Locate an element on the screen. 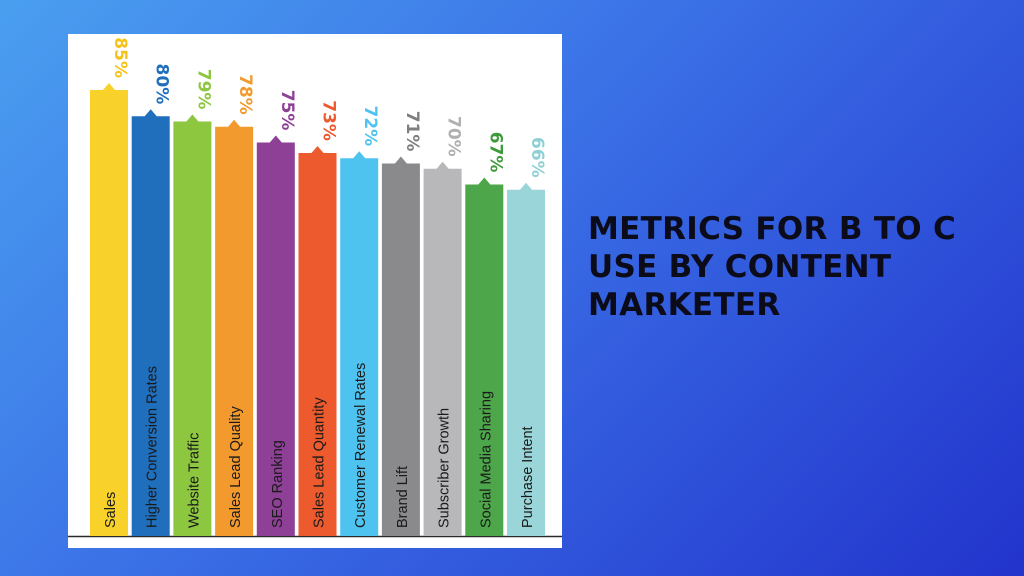 The height and width of the screenshot is (576, 1024). category-label: Customer Renewal Rates is located at coordinates (361, 445).